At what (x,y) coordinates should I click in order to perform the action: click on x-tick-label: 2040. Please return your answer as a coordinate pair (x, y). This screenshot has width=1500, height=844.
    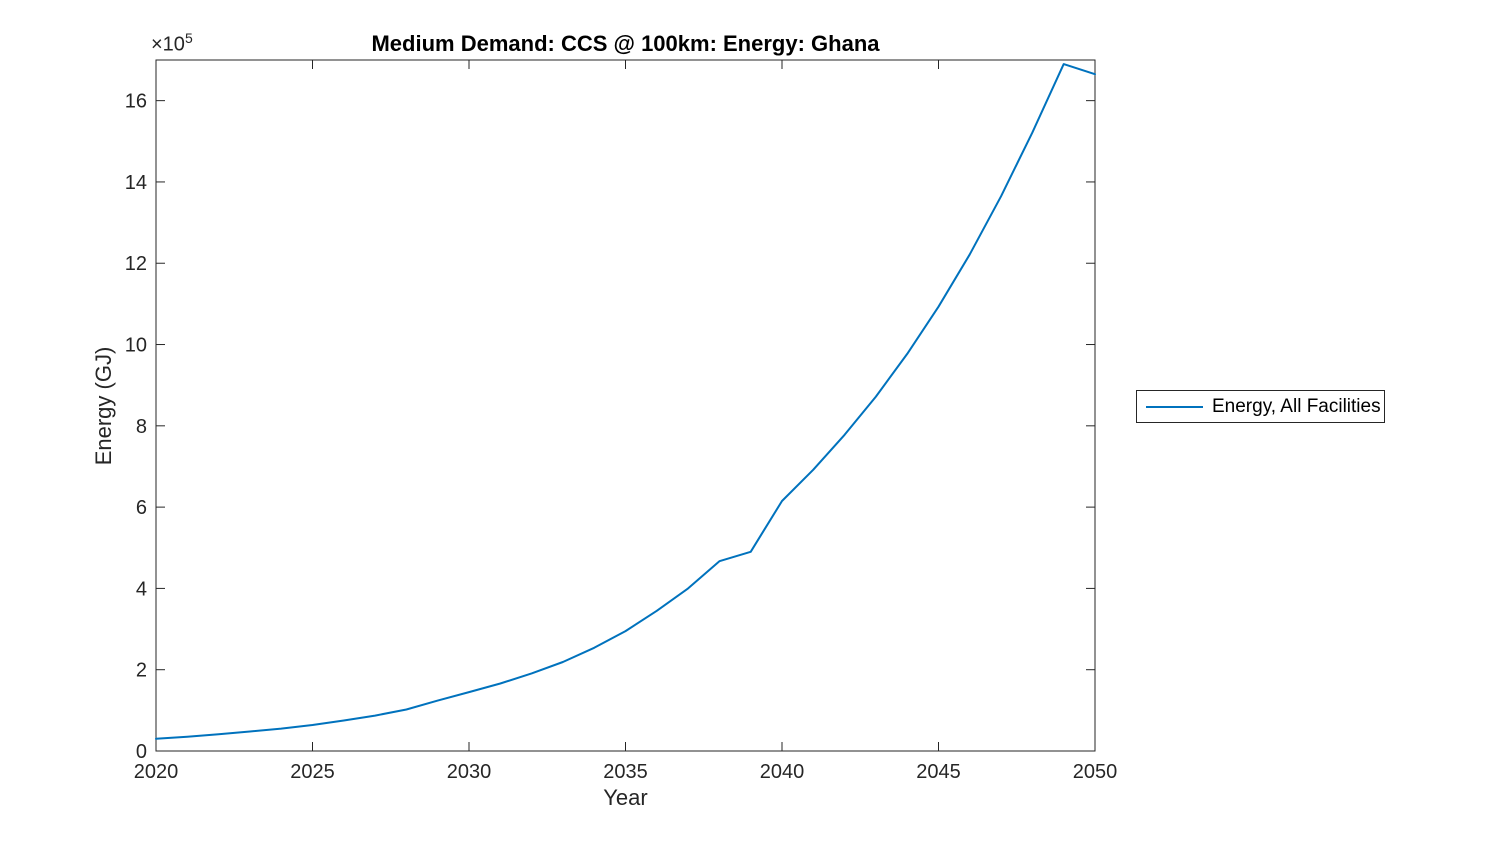
    Looking at the image, I should click on (782, 772).